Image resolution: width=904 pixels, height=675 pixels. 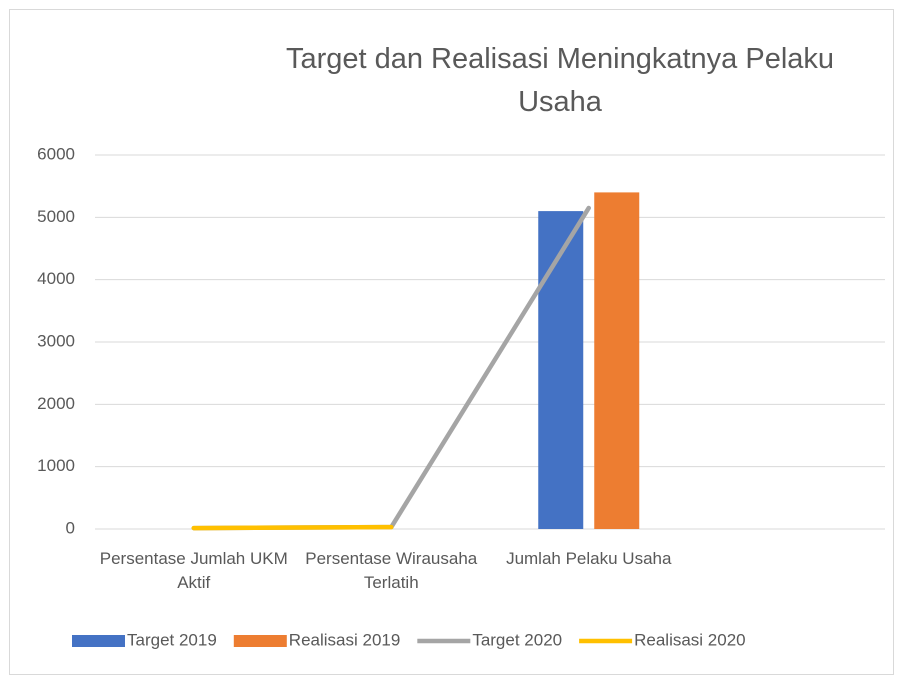 I want to click on legend-label: Realisasi 2020, so click(x=690, y=639).